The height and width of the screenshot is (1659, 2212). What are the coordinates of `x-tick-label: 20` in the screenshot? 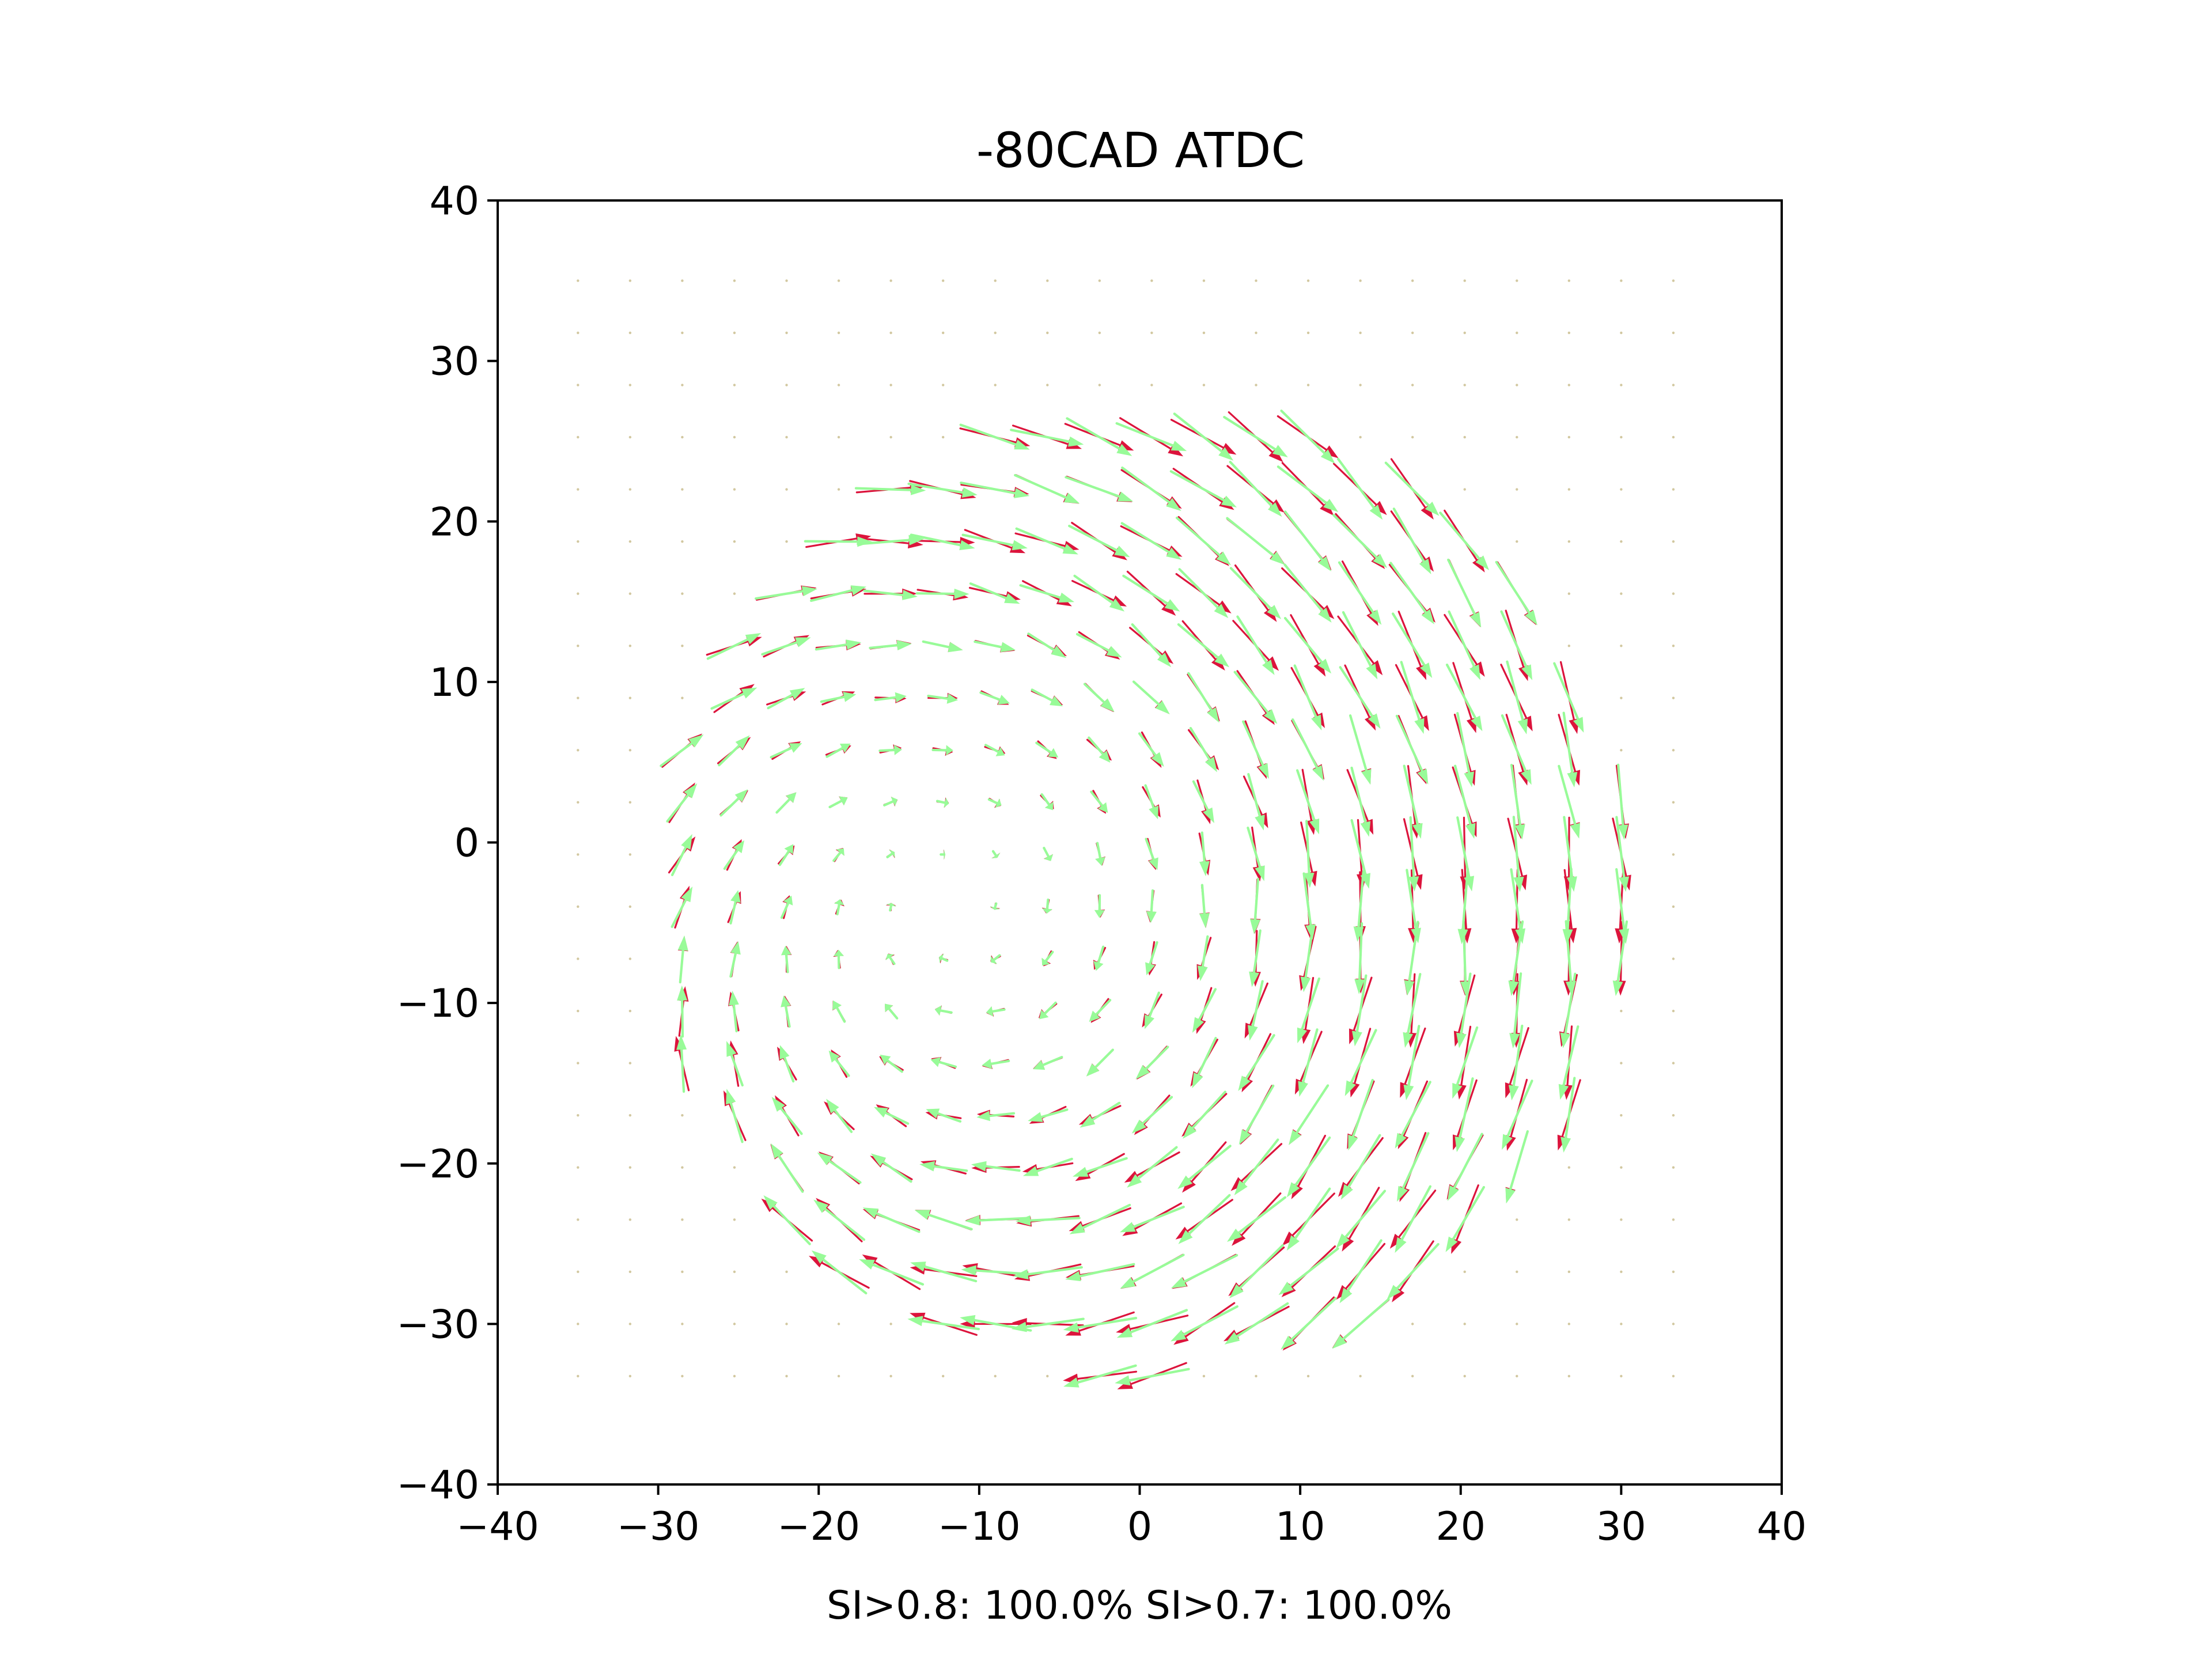 It's located at (1460, 1527).